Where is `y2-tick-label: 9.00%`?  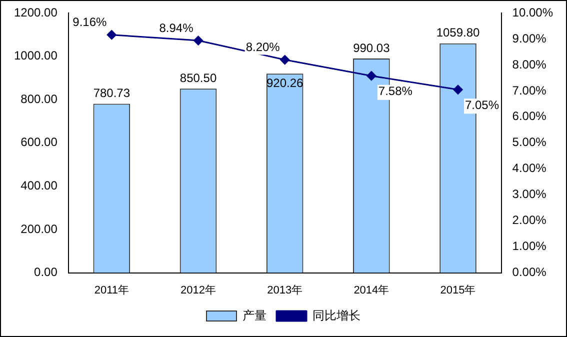
y2-tick-label: 9.00% is located at coordinates (529, 38).